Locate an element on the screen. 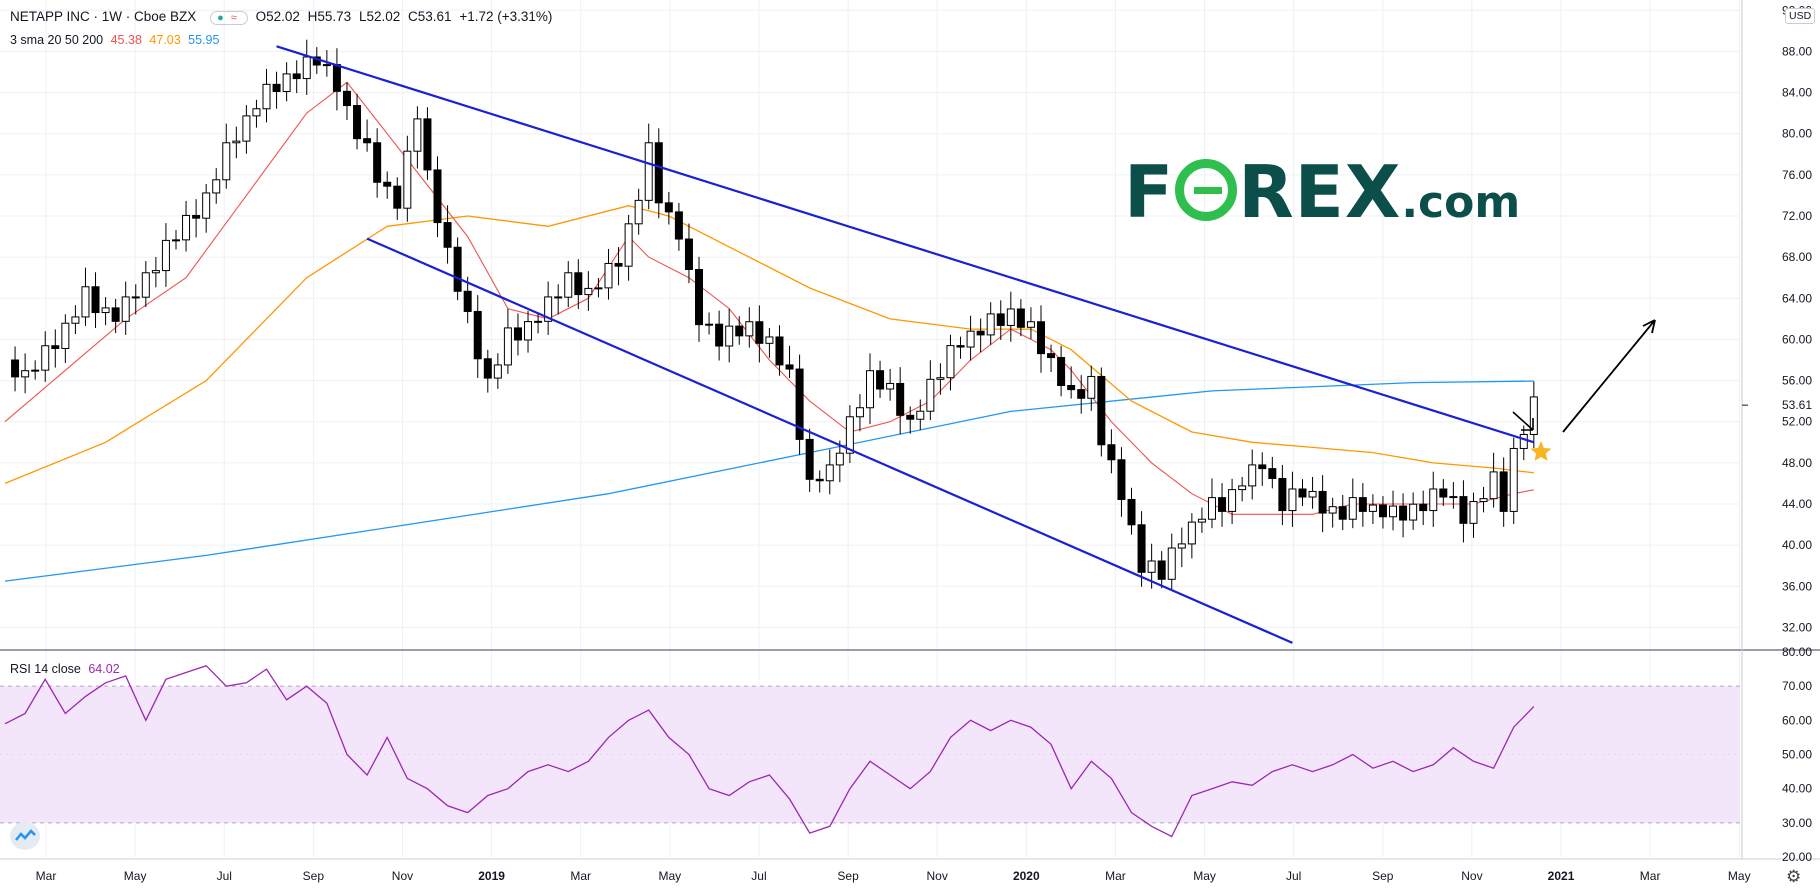  price-tick-label: 52.00 is located at coordinates (1797, 422).